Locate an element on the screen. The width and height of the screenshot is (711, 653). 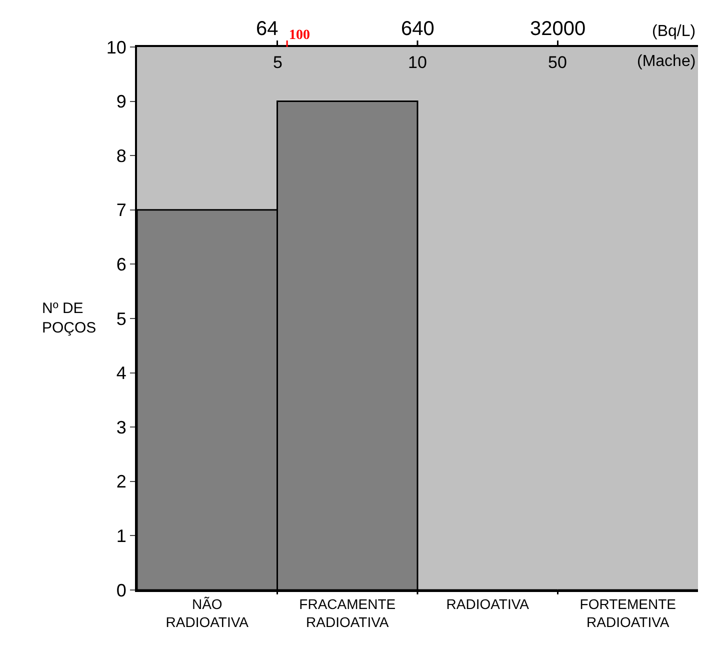
annotation: 10 is located at coordinates (417, 62).